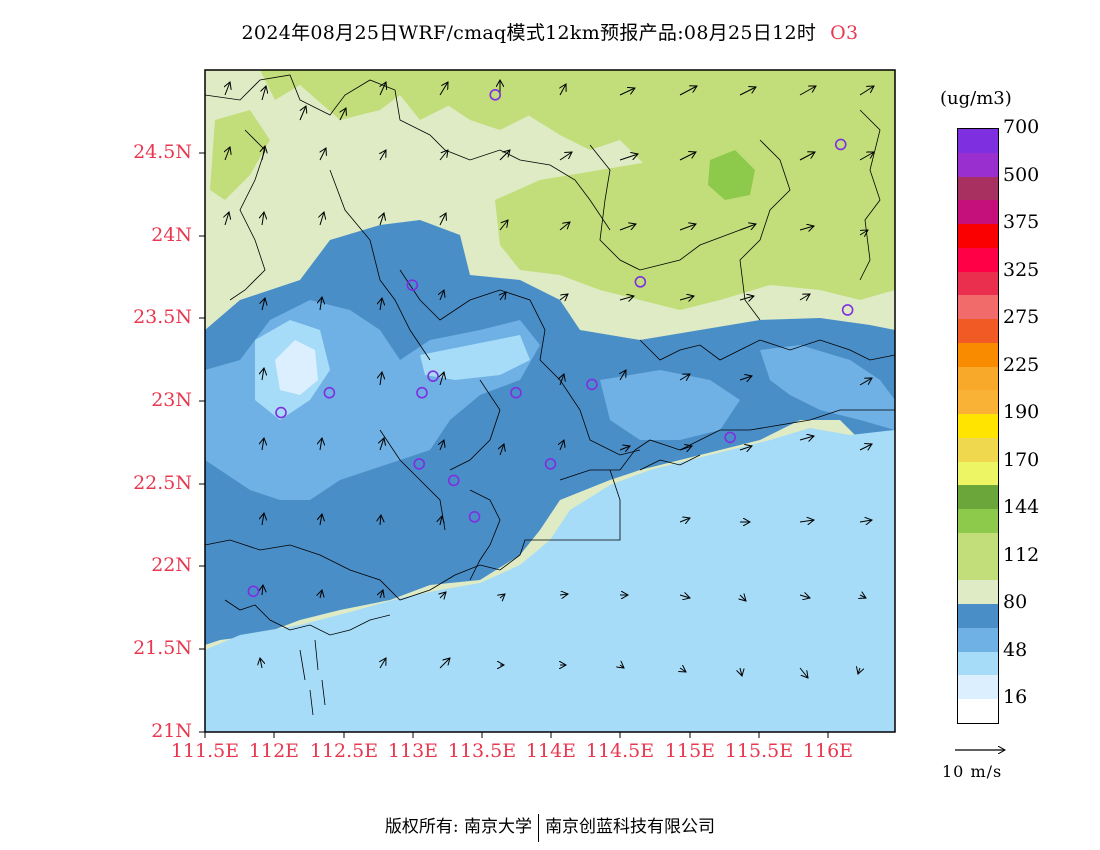  I want to click on band-112c, so click(240, 155).